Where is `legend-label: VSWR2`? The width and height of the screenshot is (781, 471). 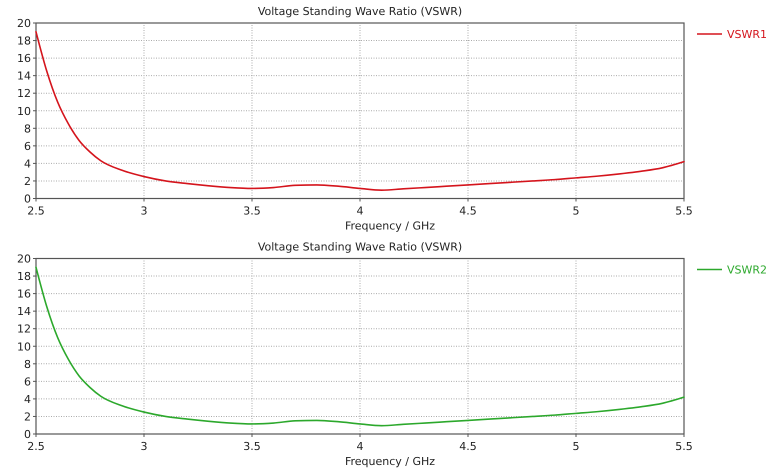 legend-label: VSWR2 is located at coordinates (747, 270).